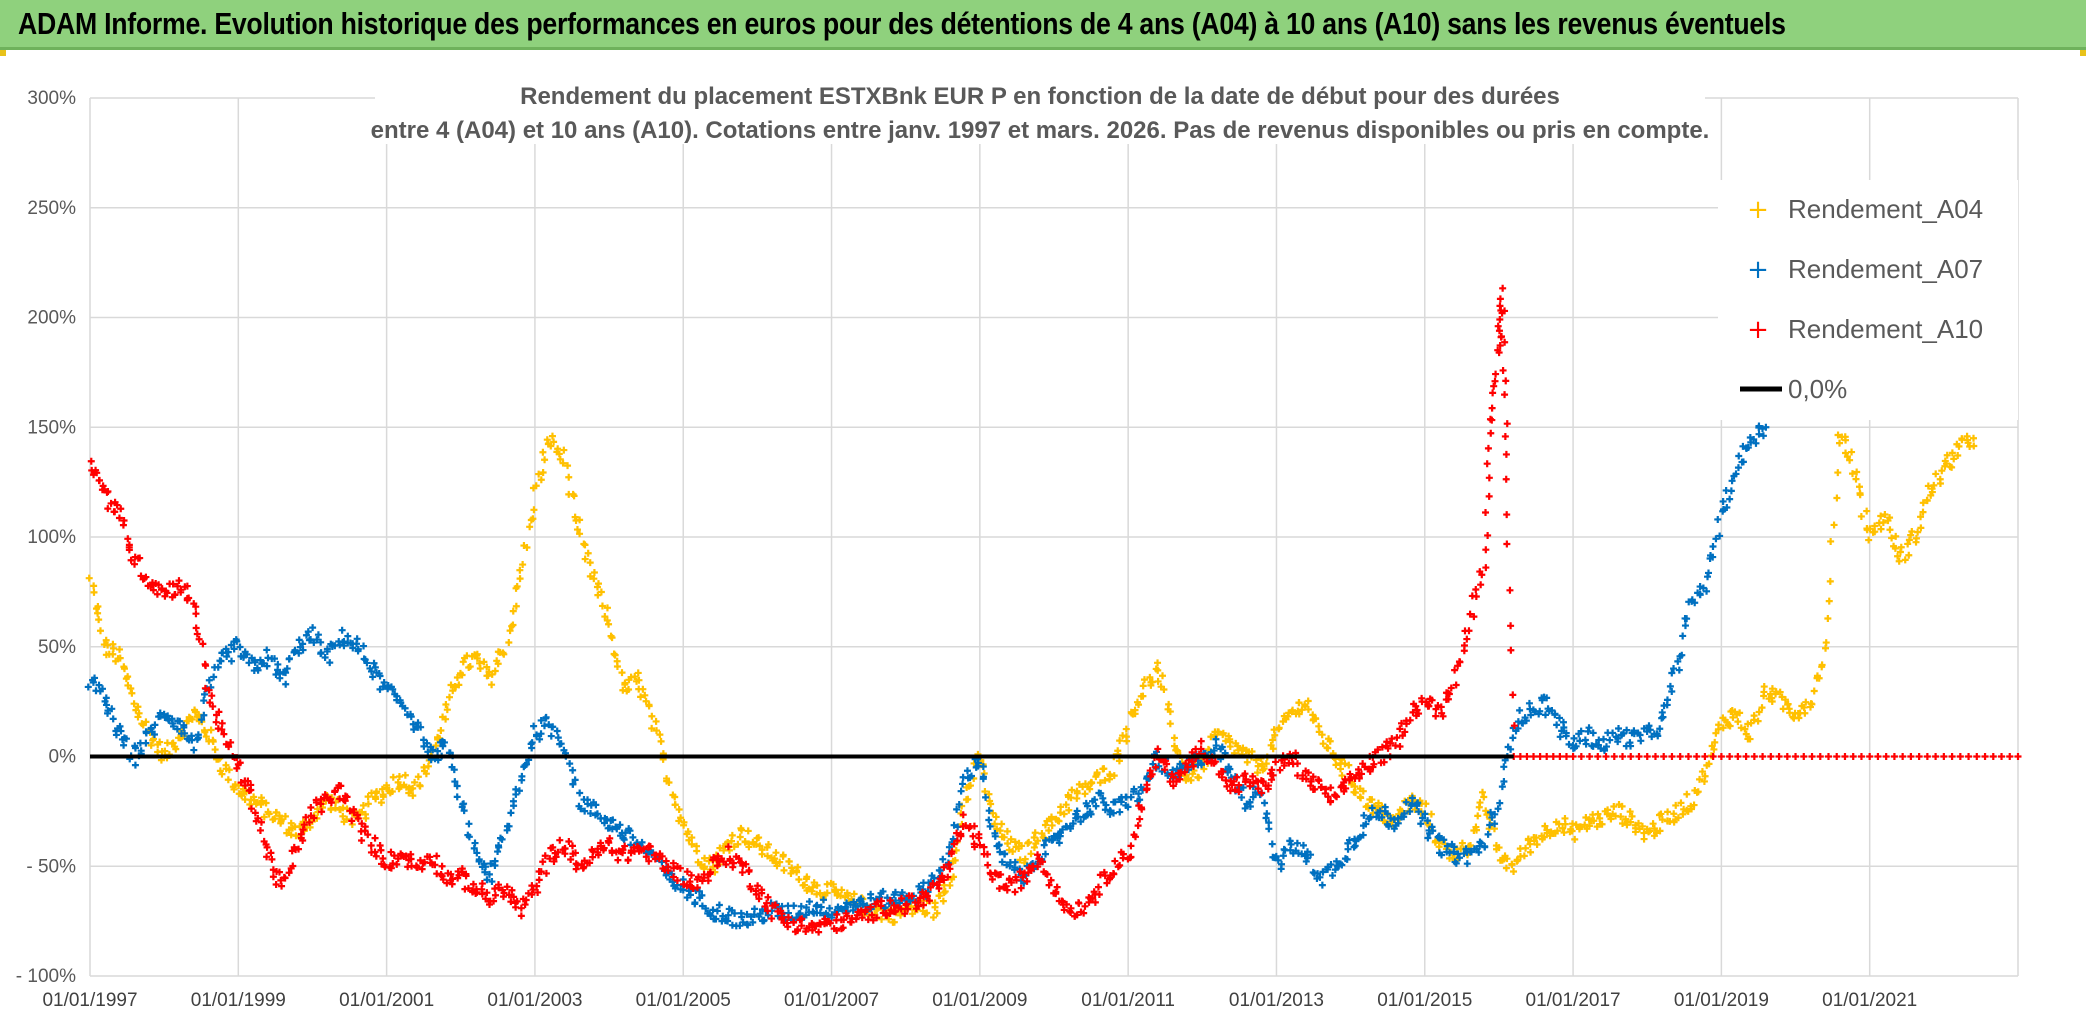 The image size is (2086, 1031). I want to click on corner-marker-left, so click(3, 53).